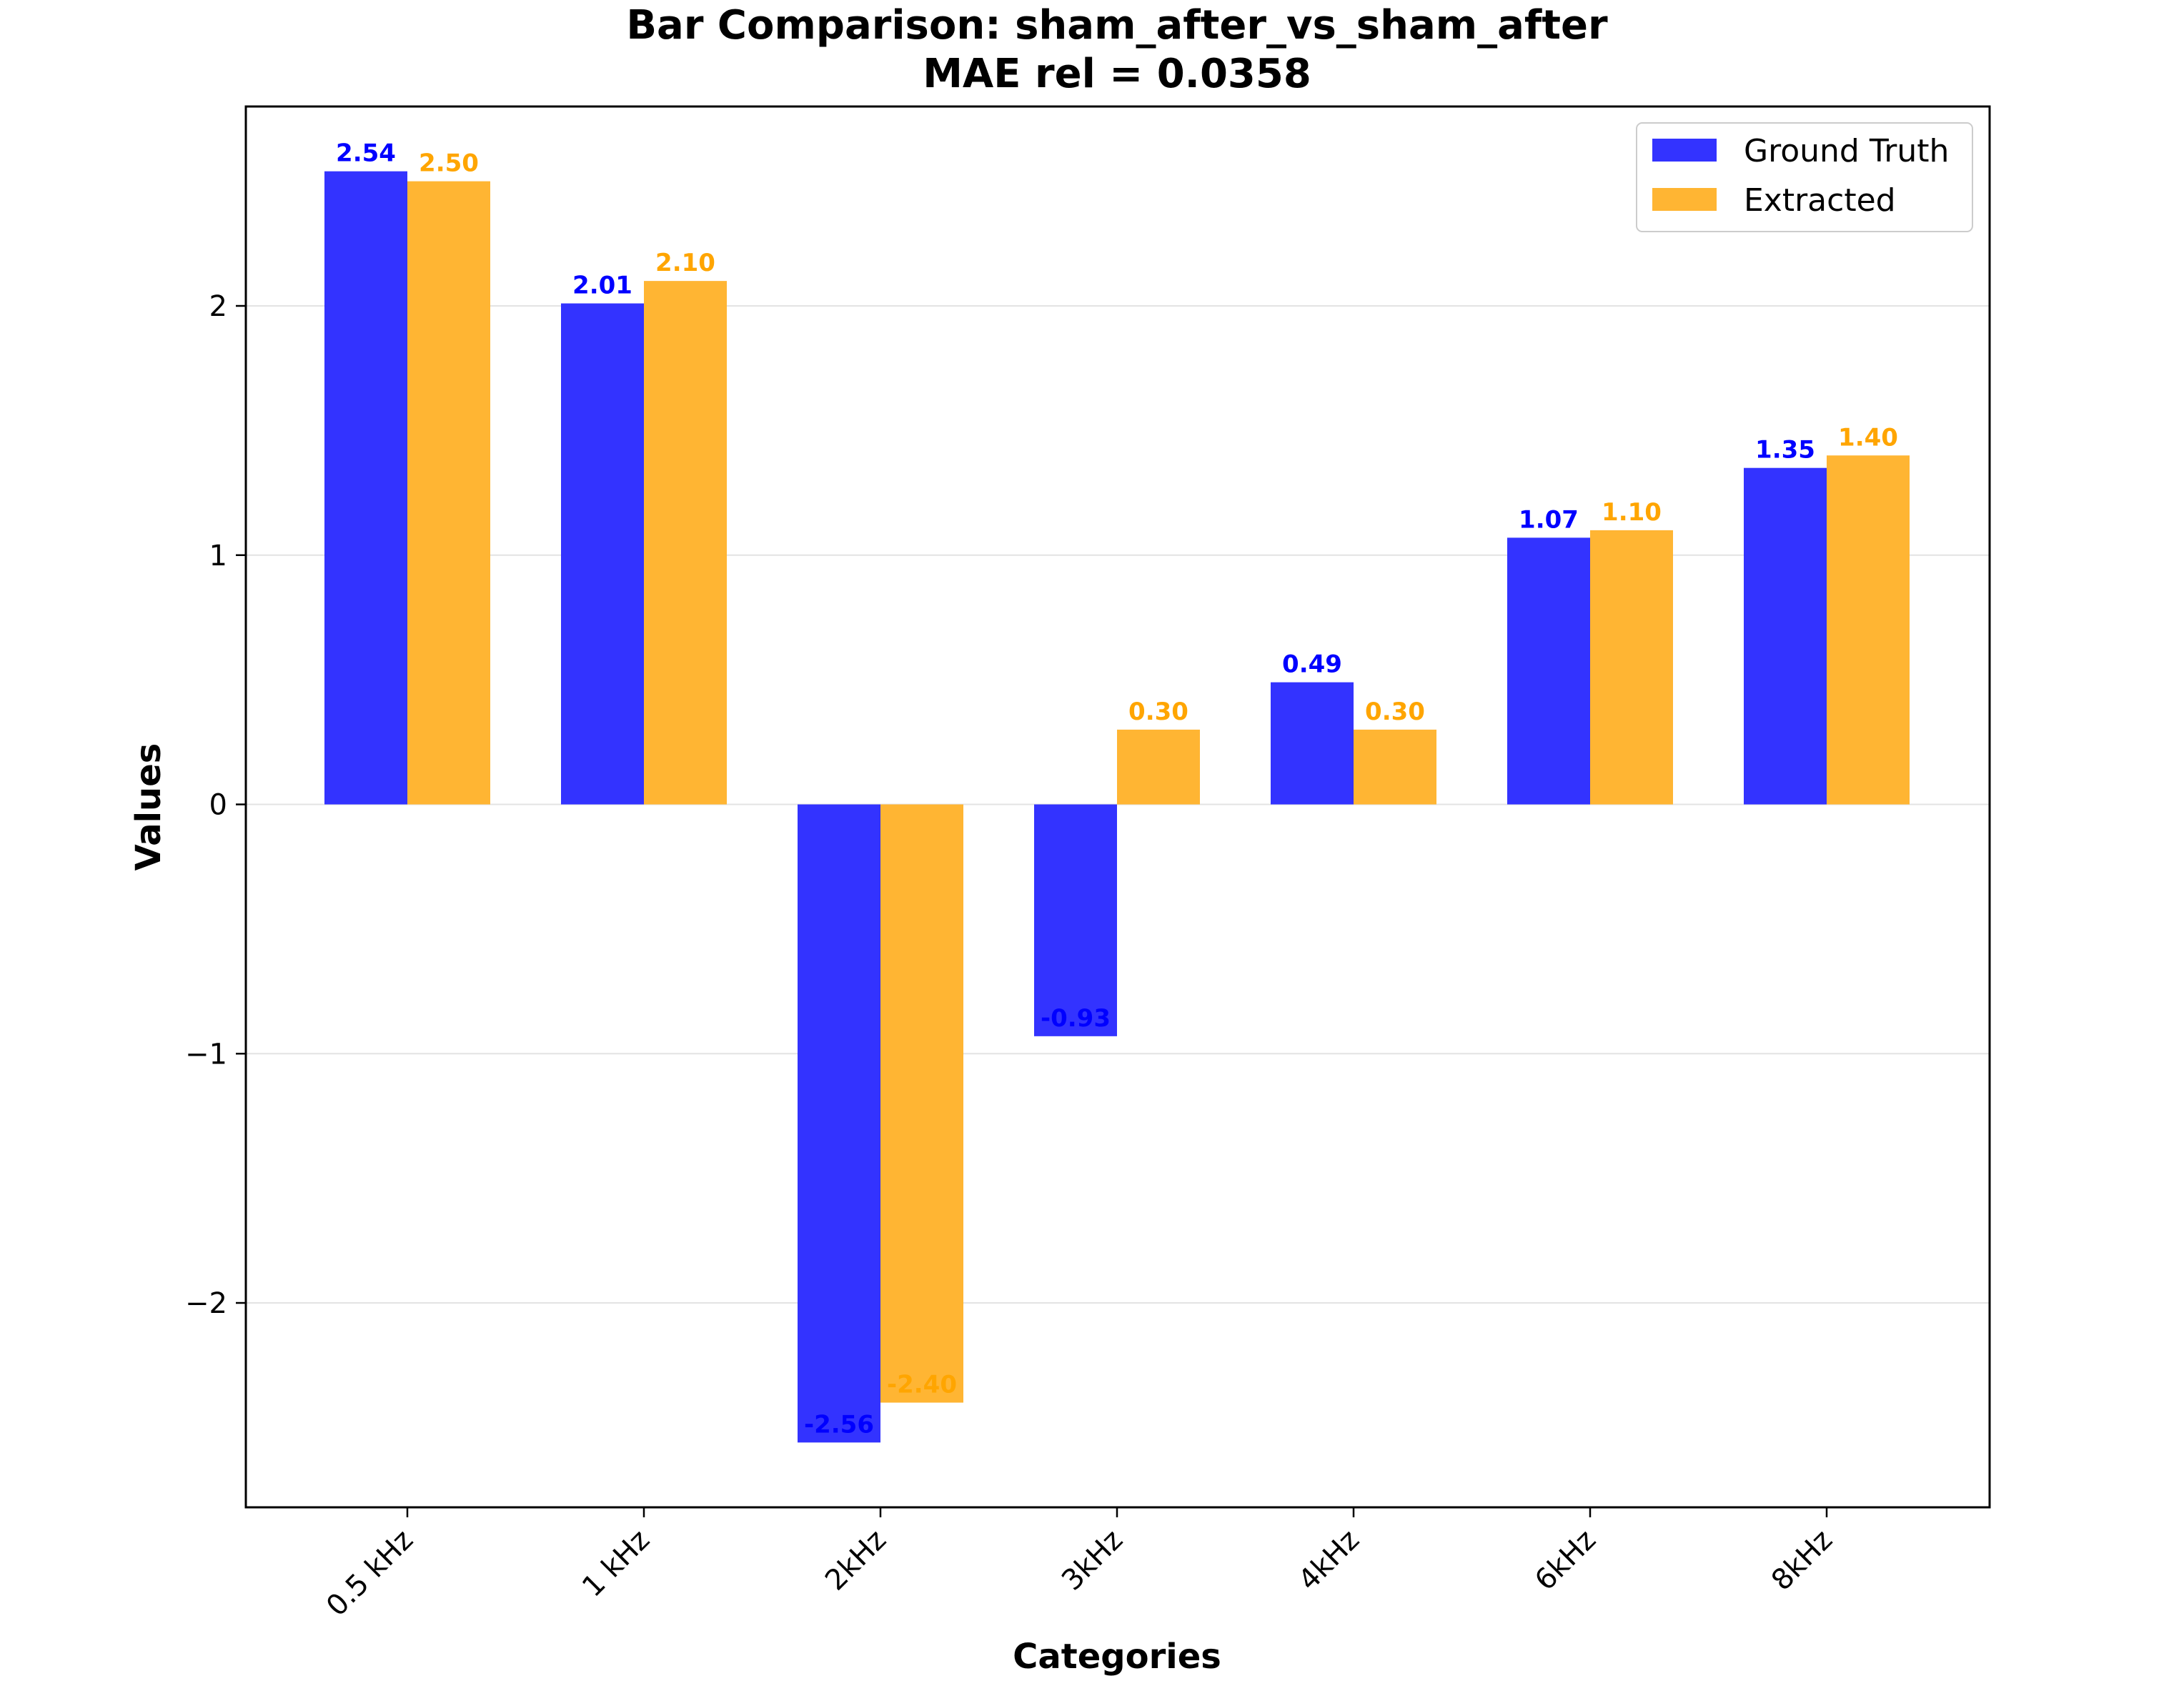 The image size is (2184, 1706). I want to click on bar-value-label: -0.93, so click(1076, 1018).